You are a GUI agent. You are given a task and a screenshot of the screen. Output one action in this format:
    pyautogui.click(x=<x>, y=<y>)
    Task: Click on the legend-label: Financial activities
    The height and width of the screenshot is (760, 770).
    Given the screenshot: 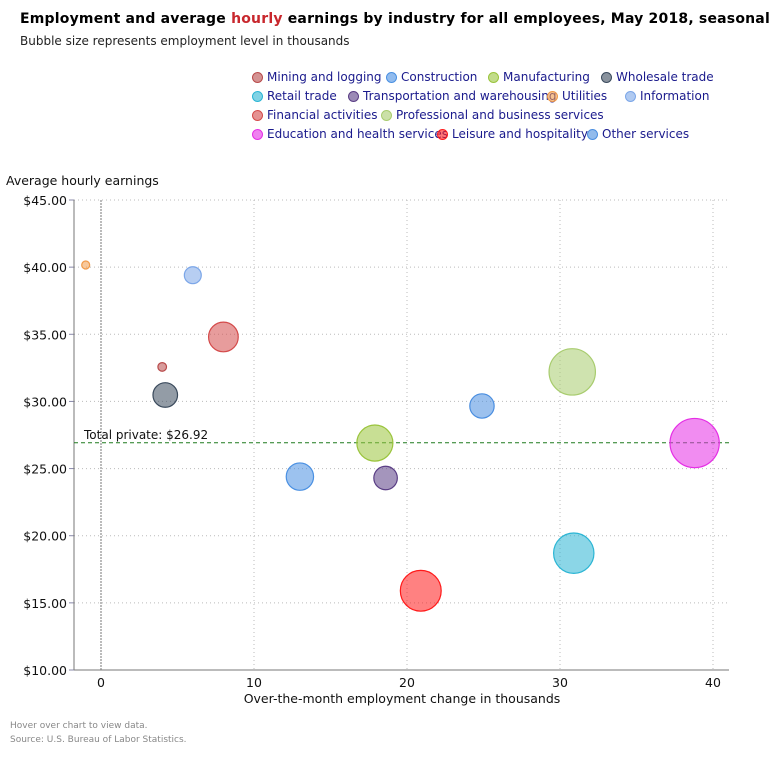 What is the action you would take?
    pyautogui.click(x=322, y=115)
    